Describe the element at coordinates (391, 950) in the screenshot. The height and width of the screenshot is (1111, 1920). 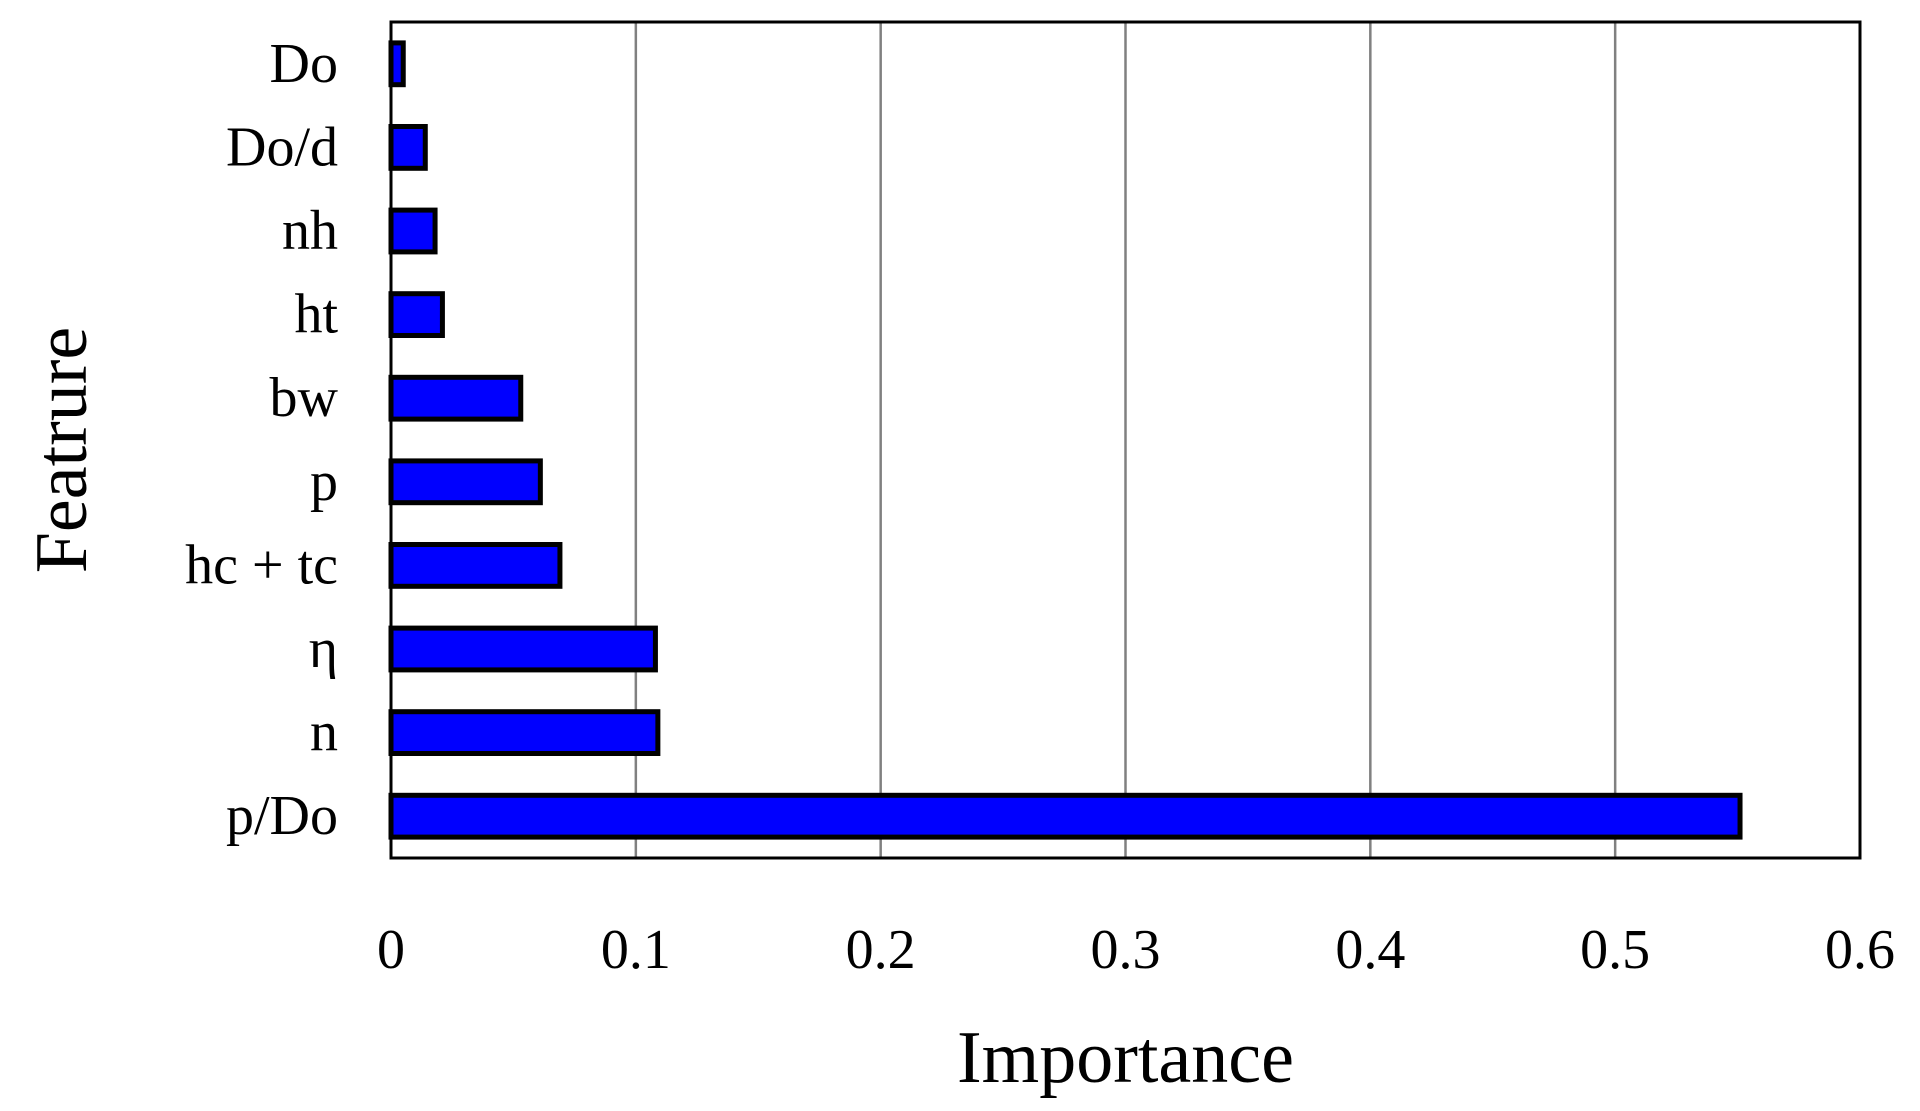
I see `x-tick-label-0: 0` at that location.